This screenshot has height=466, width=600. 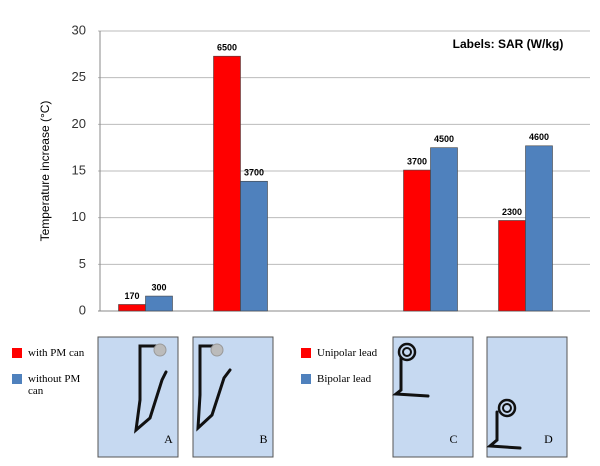 What do you see at coordinates (79, 123) in the screenshot?
I see `y-tick-label: 20` at bounding box center [79, 123].